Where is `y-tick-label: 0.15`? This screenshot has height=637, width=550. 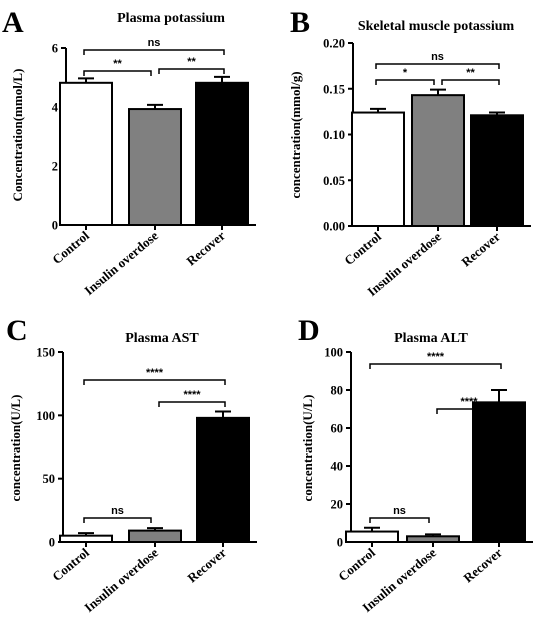
y-tick-label: 0.15 is located at coordinates (334, 89).